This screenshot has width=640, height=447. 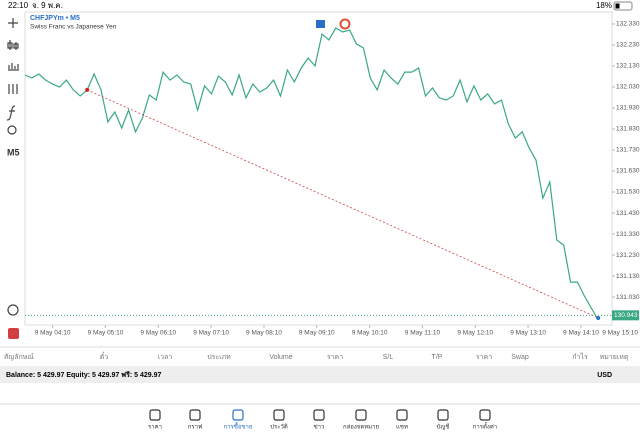 What do you see at coordinates (628, 213) in the screenshot?
I see `y-tick-label: 131.430` at bounding box center [628, 213].